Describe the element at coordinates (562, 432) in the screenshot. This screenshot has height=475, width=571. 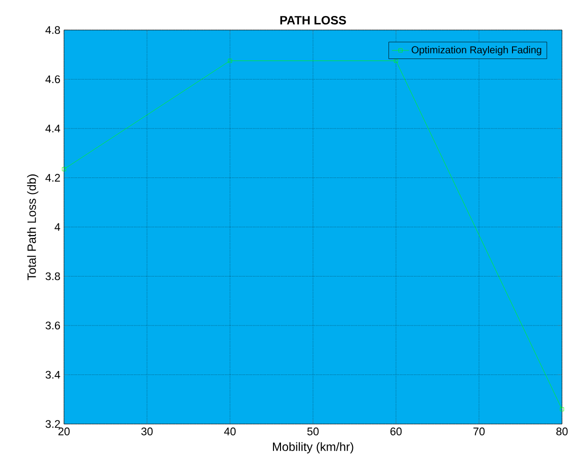
I see `x-tick-label: 80` at that location.